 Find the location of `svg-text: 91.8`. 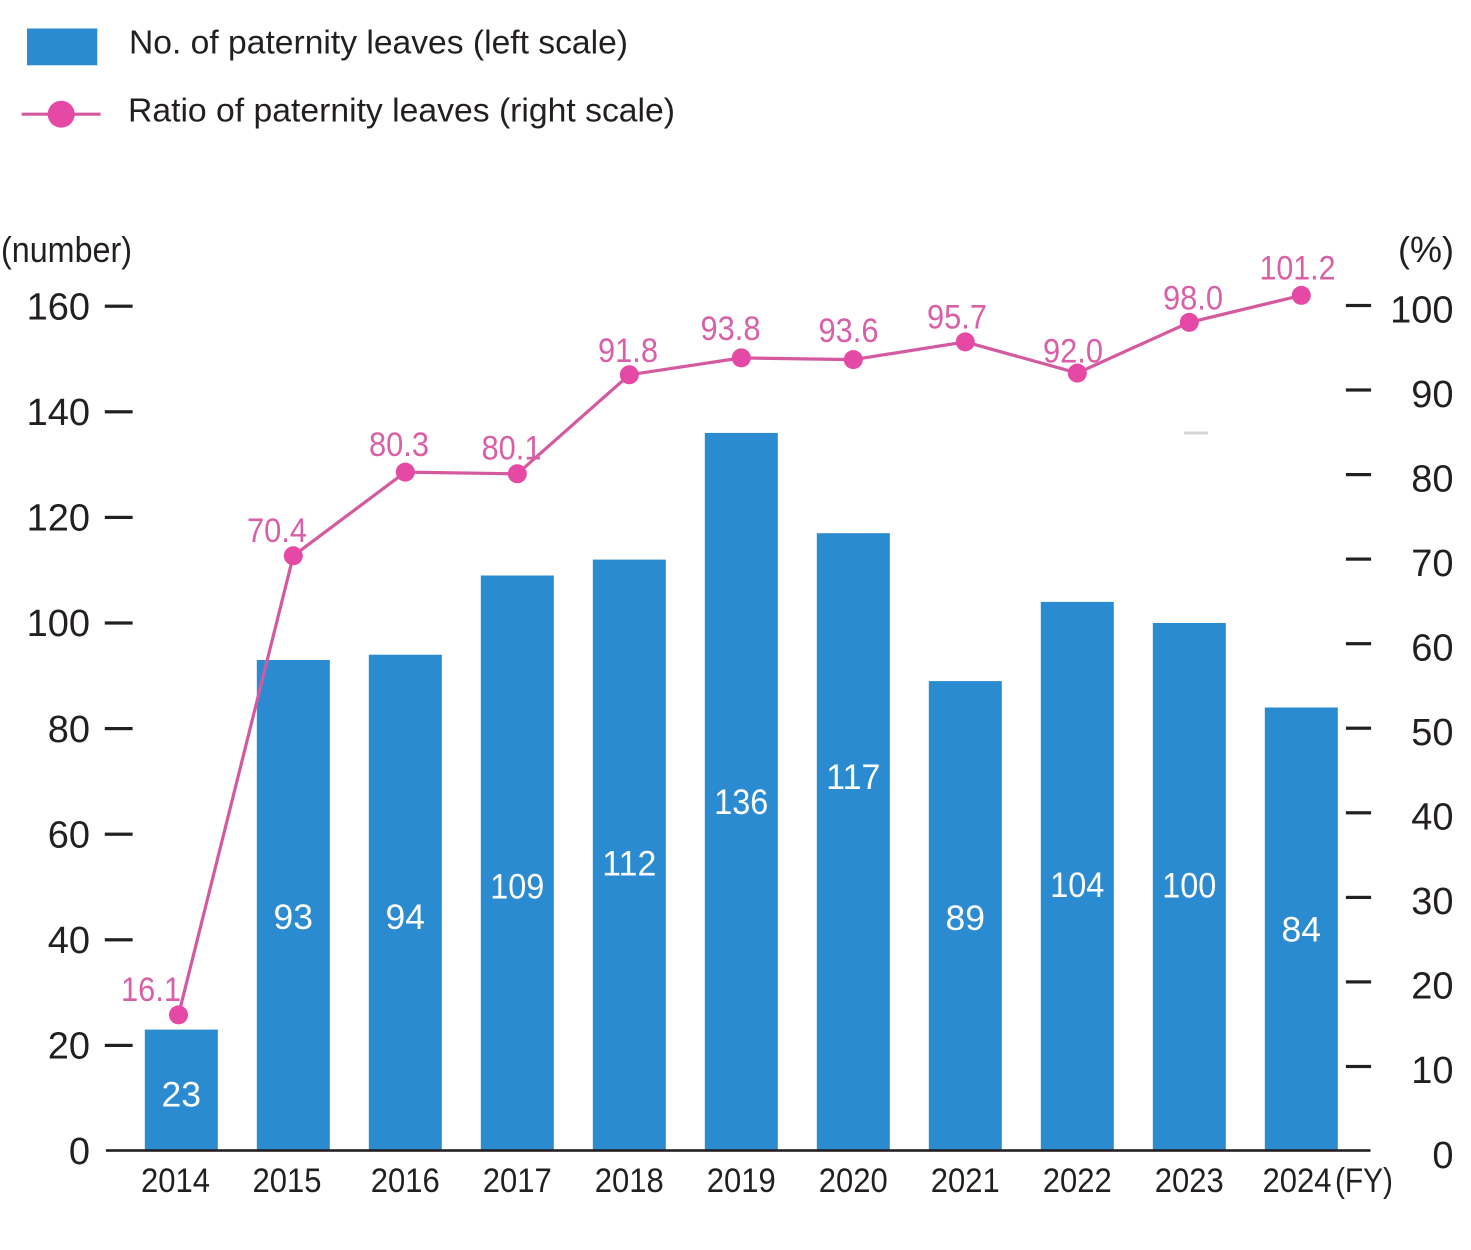

svg-text: 91.8 is located at coordinates (628, 351).